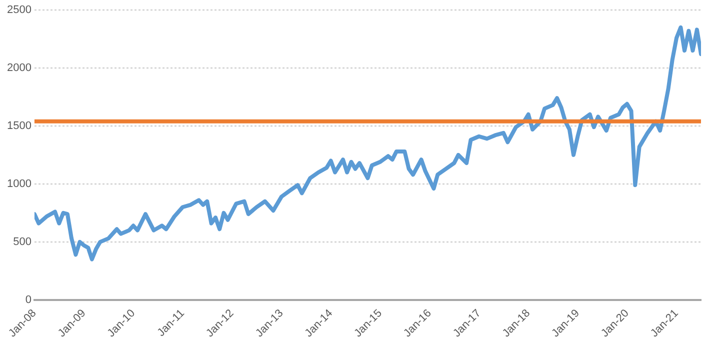 The height and width of the screenshot is (347, 707). I want to click on y-tick-label: 500, so click(22, 242).